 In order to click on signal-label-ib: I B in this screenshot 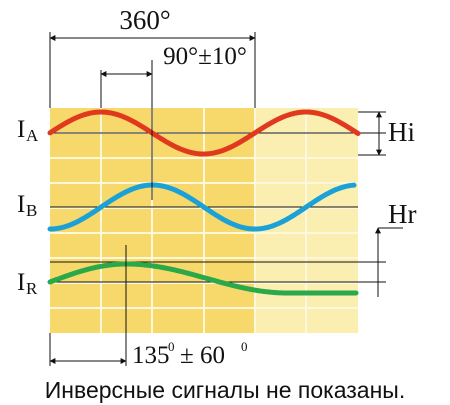, I will do `click(27, 205)`.